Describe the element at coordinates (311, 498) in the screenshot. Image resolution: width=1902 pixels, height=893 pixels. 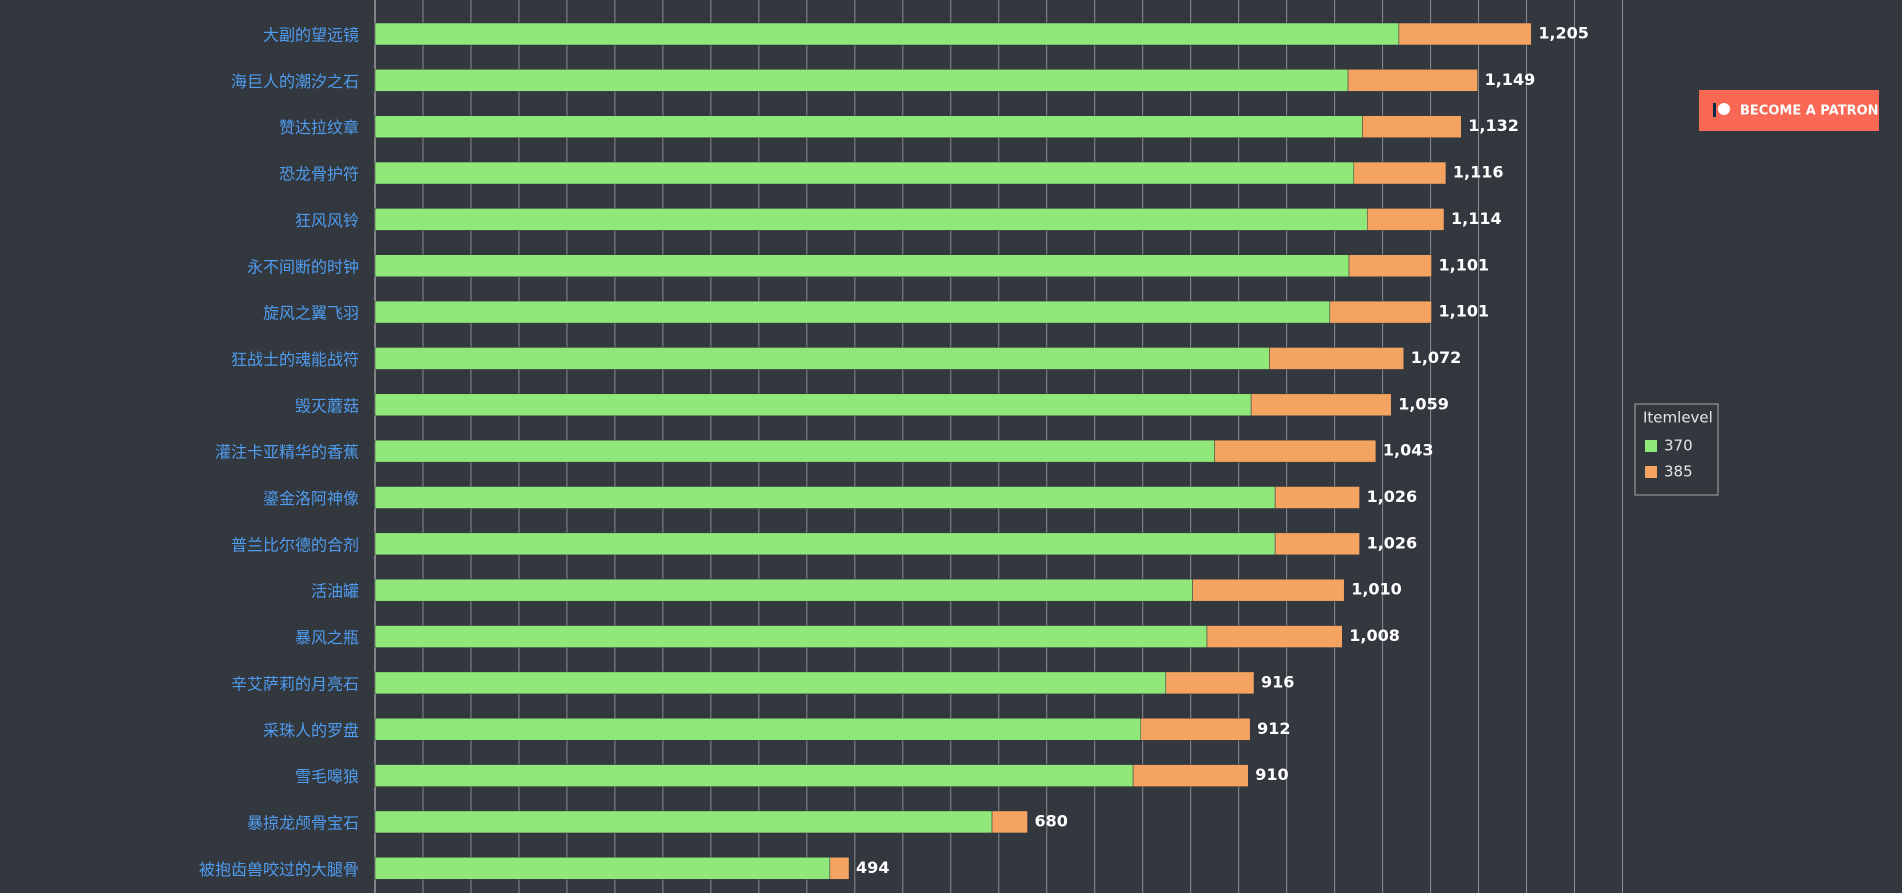
I see `category-label: 鎏金洛阿神像` at that location.